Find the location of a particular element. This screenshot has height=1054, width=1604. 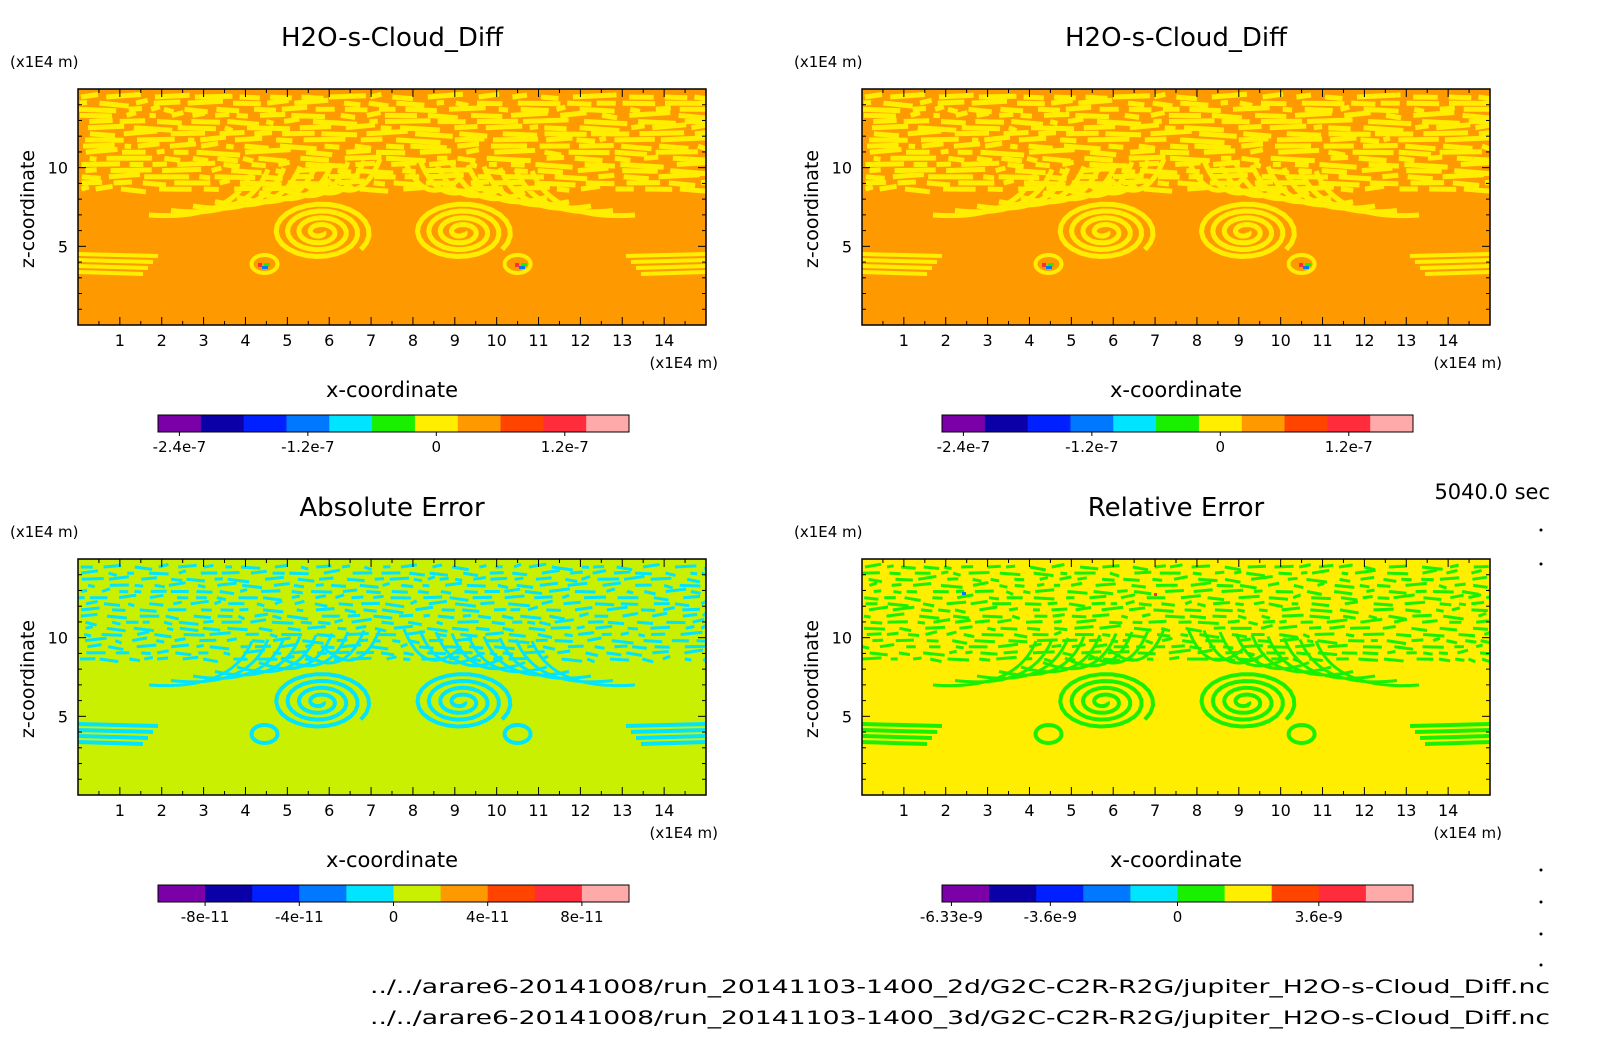

heatmap-background is located at coordinates (392, 677).